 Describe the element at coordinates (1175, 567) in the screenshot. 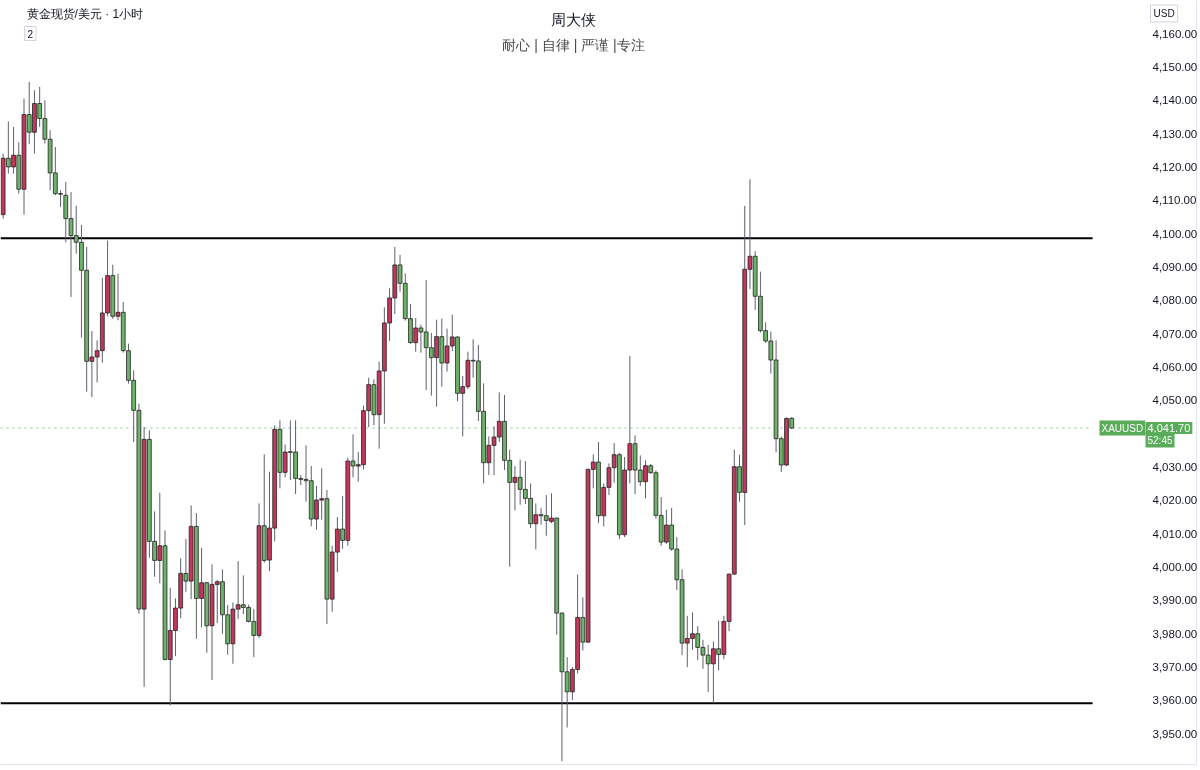

I see `y-tick-label: 4,000.00` at that location.